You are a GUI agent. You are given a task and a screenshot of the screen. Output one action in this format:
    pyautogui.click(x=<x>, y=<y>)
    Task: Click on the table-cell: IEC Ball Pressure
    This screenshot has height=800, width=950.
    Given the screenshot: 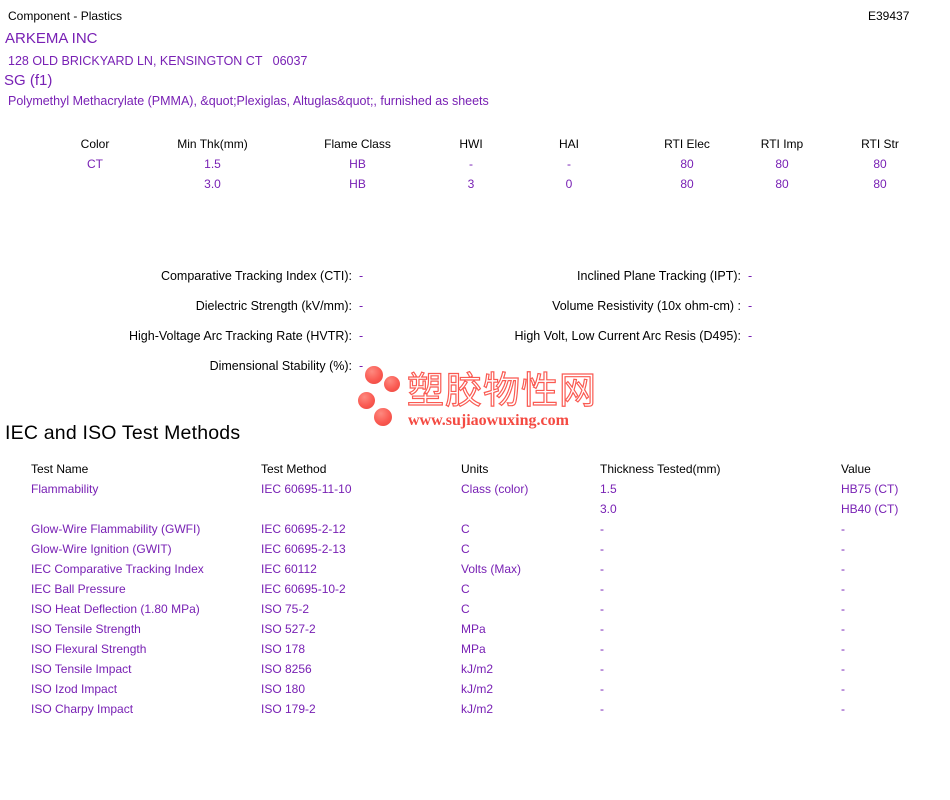 What is the action you would take?
    pyautogui.click(x=78, y=589)
    